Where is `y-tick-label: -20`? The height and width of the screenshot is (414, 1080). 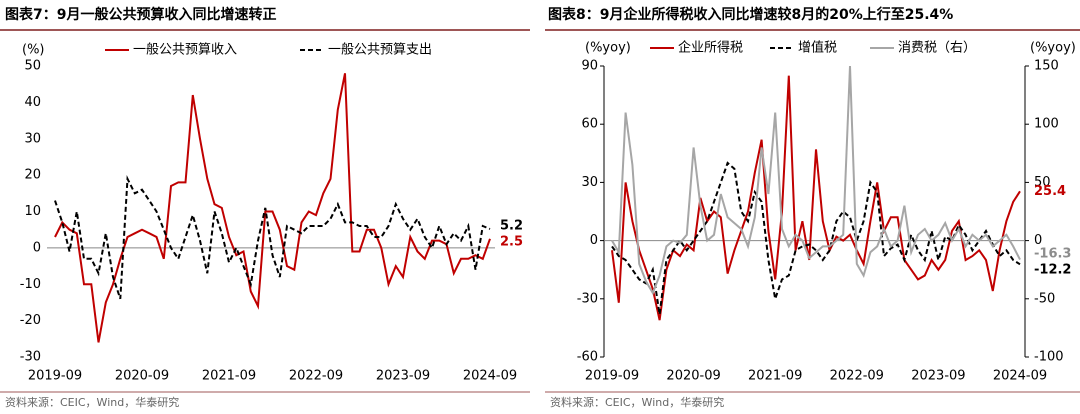 y-tick-label: -20 is located at coordinates (30, 320).